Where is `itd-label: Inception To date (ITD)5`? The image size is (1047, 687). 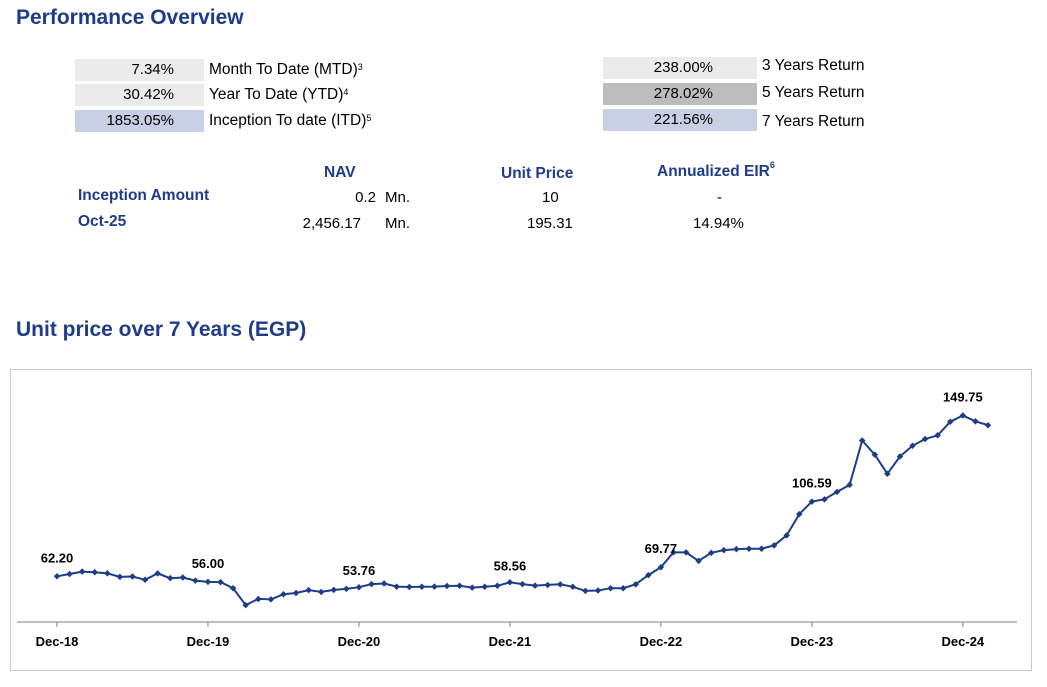
itd-label: Inception To date (ITD)5 is located at coordinates (290, 120).